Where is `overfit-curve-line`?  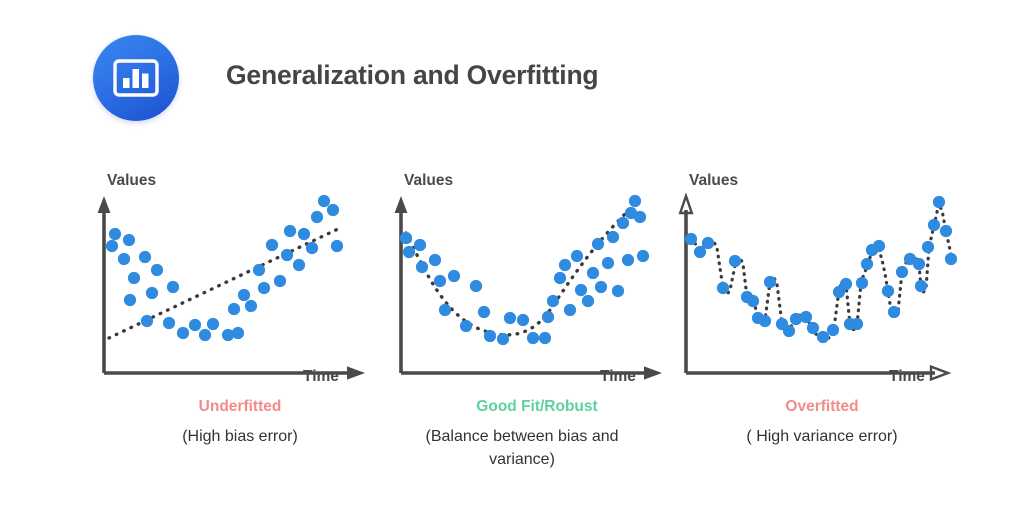 overfit-curve-line is located at coordinates (821, 272).